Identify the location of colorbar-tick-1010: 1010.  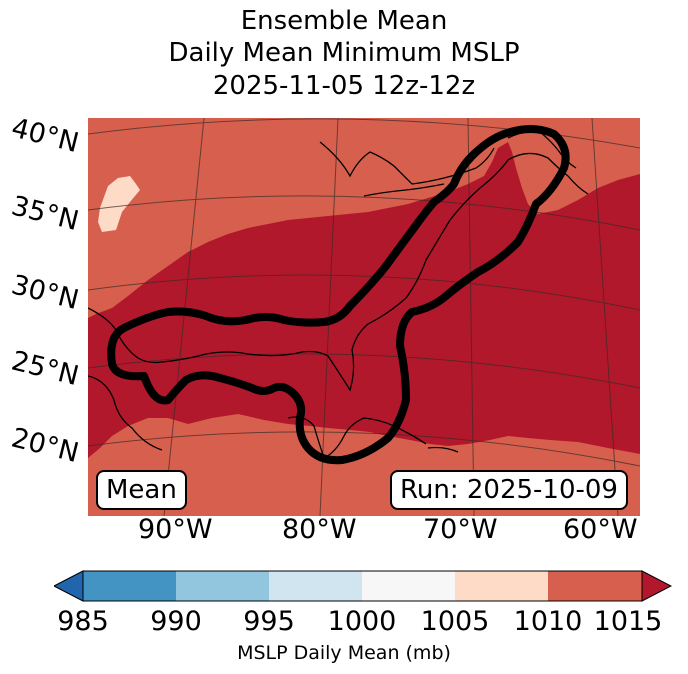
(548, 621).